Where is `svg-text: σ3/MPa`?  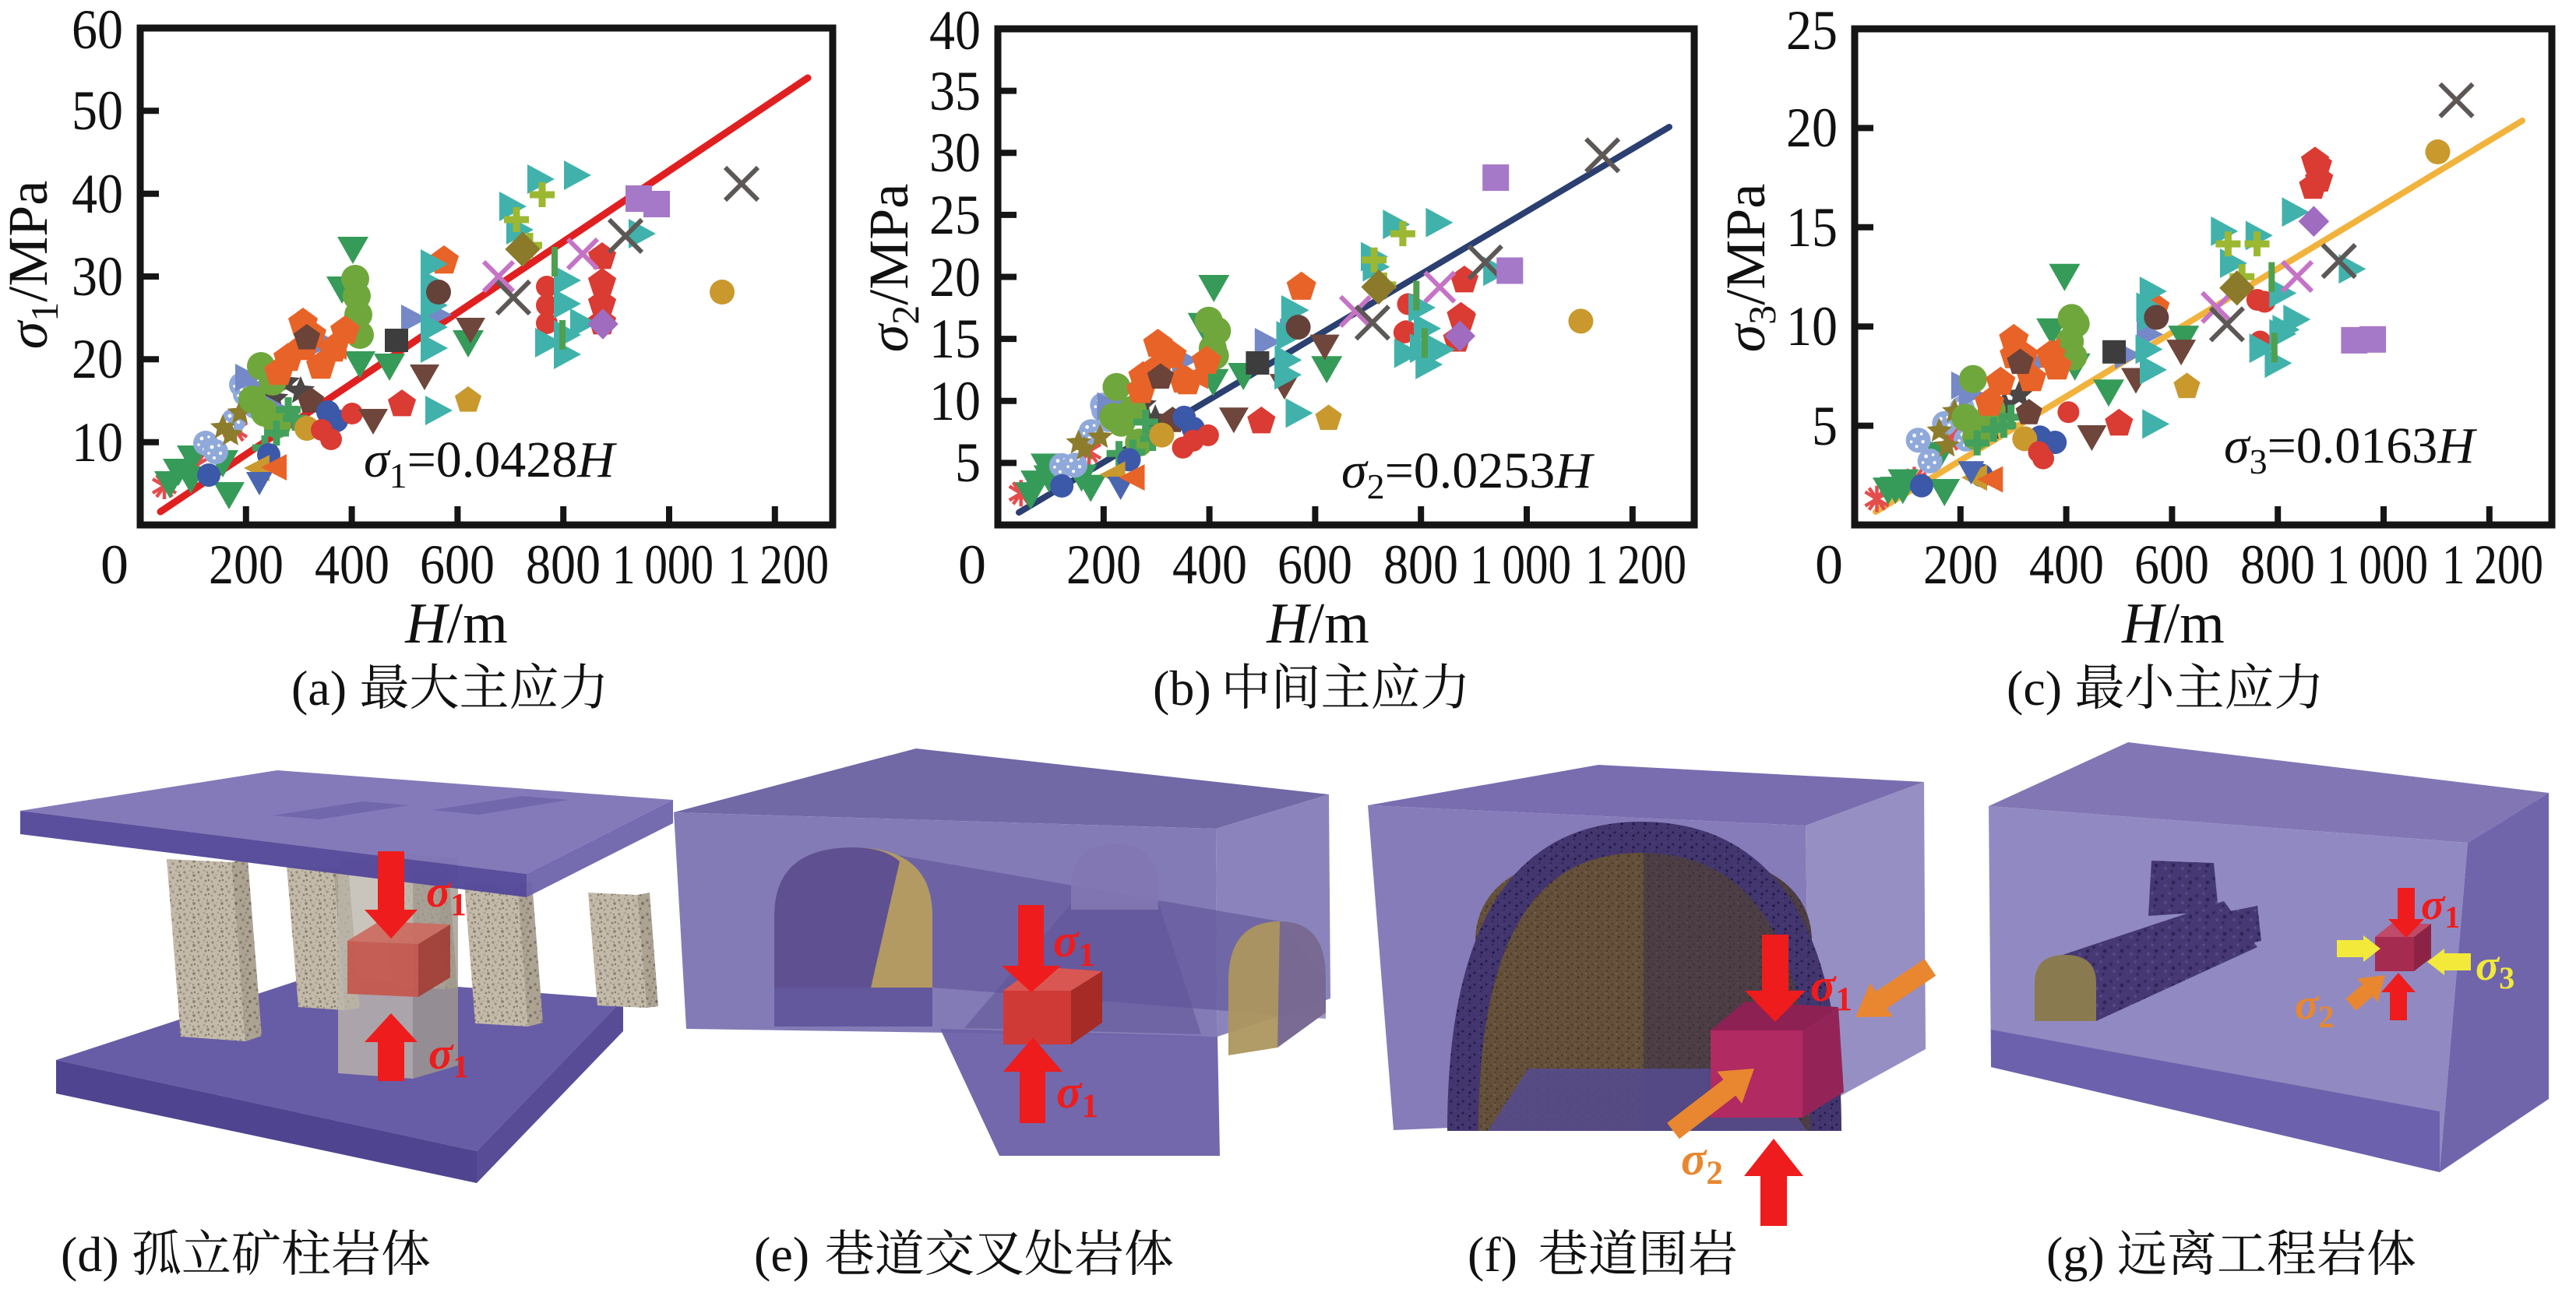
svg-text: σ3/MPa is located at coordinates (1749, 268).